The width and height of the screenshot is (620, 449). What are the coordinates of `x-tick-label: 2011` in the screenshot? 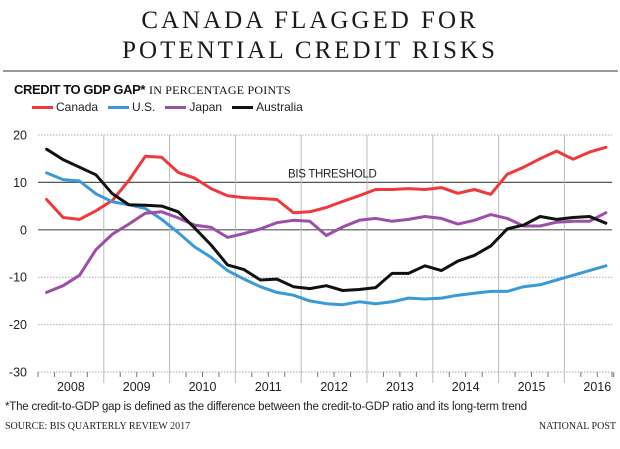 It's located at (268, 387).